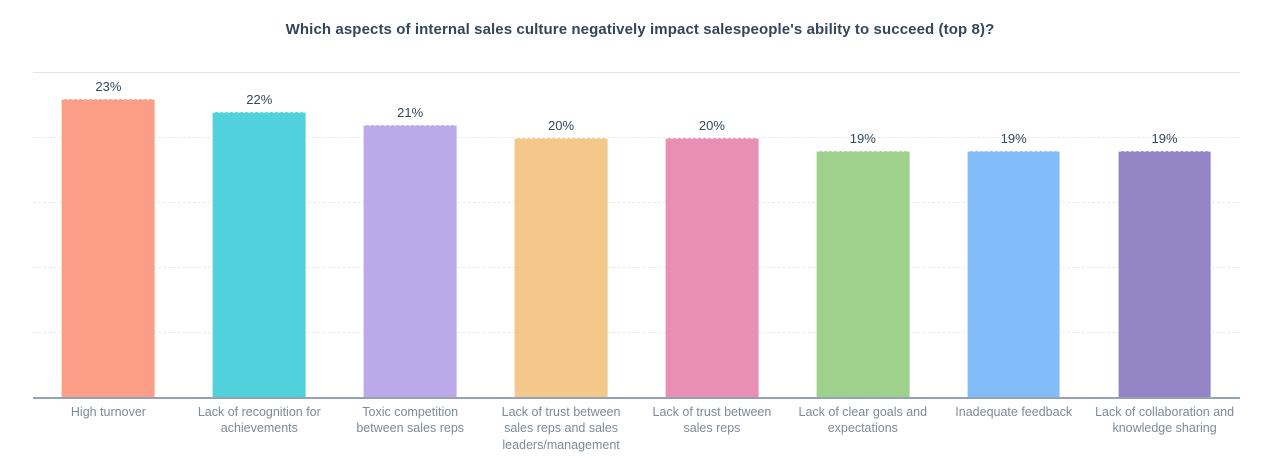 Image resolution: width=1280 pixels, height=462 pixels. Describe the element at coordinates (863, 420) in the screenshot. I see `category-label: Lack of clear goals and expectations` at that location.